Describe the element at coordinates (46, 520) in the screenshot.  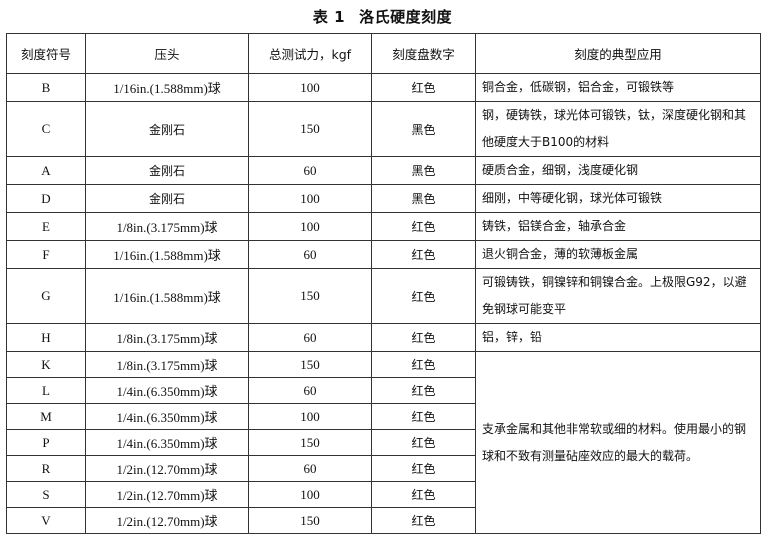
I see `scale-cell: V` at that location.